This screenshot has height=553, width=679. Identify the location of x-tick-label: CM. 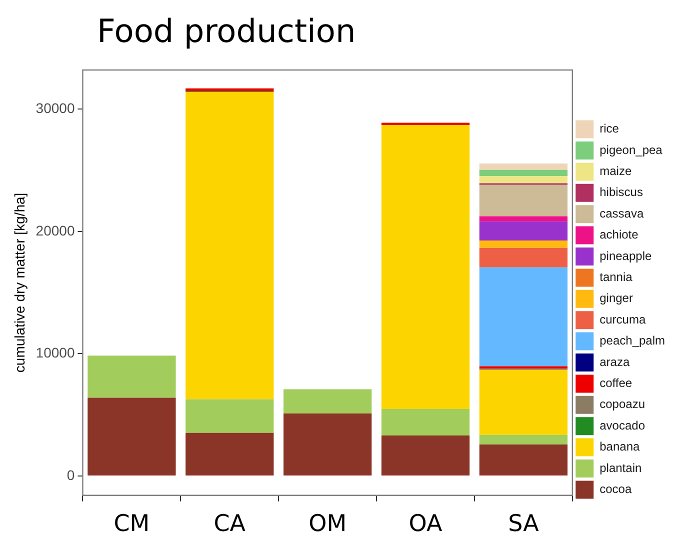
(132, 524).